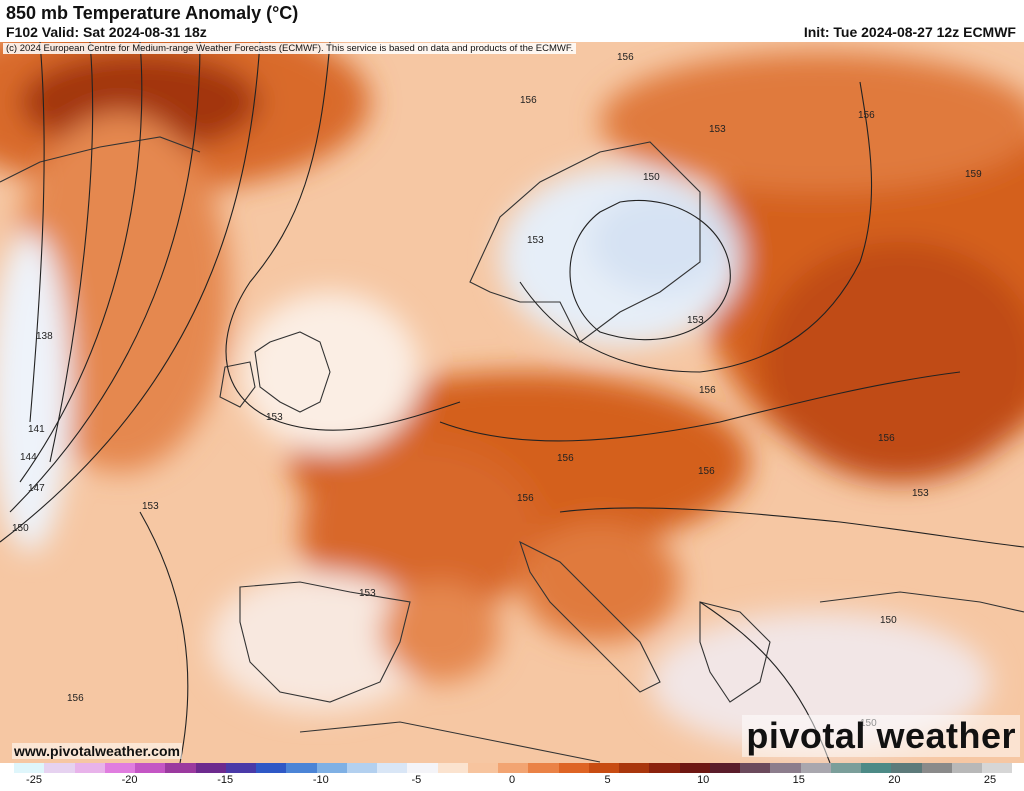 The width and height of the screenshot is (1024, 791). I want to click on contour-label: 144, so click(28, 457).